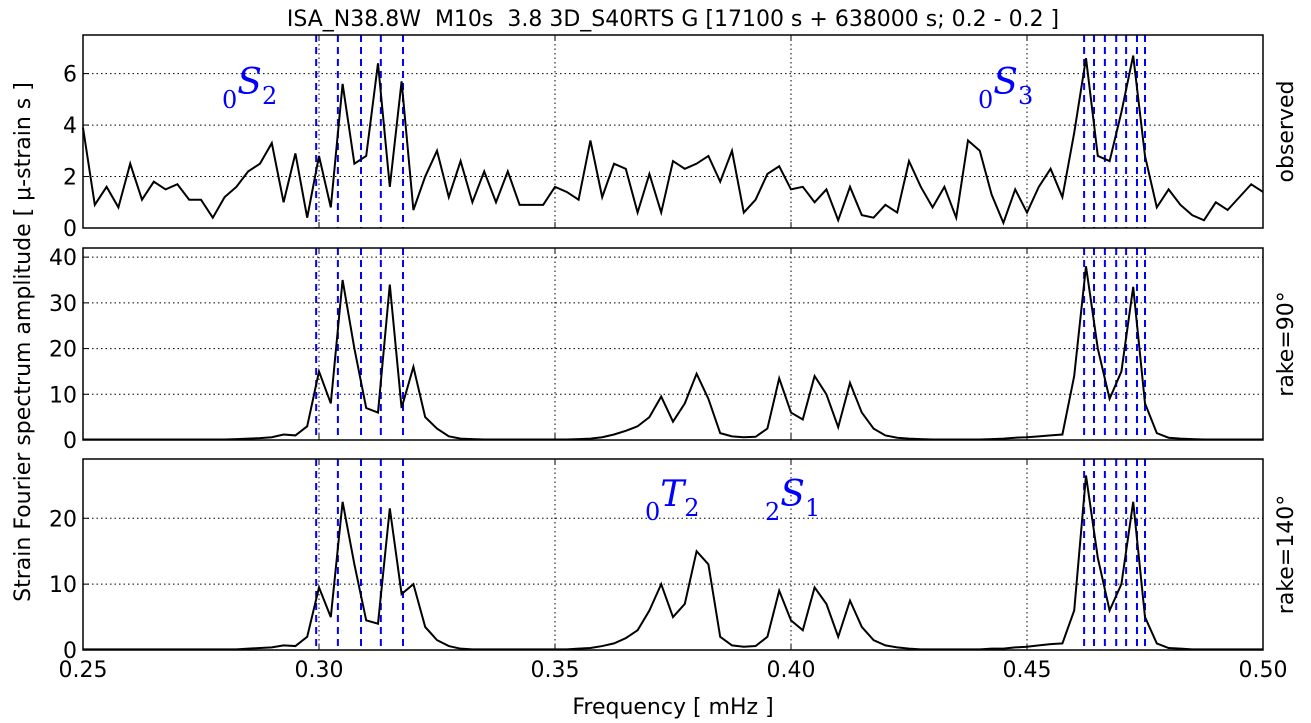 This screenshot has width=1311, height=723. Describe the element at coordinates (812, 508) in the screenshot. I see `annotation-subscript: 1` at that location.